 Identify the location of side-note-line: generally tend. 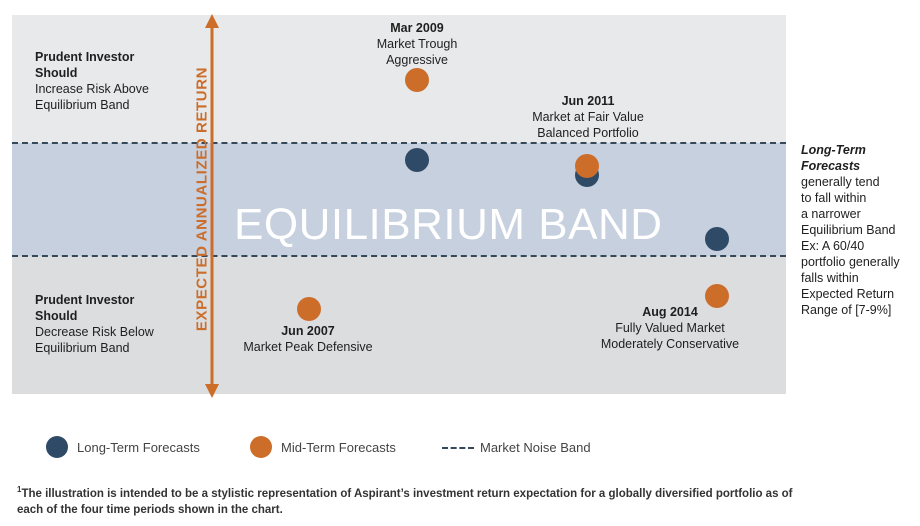
(840, 182).